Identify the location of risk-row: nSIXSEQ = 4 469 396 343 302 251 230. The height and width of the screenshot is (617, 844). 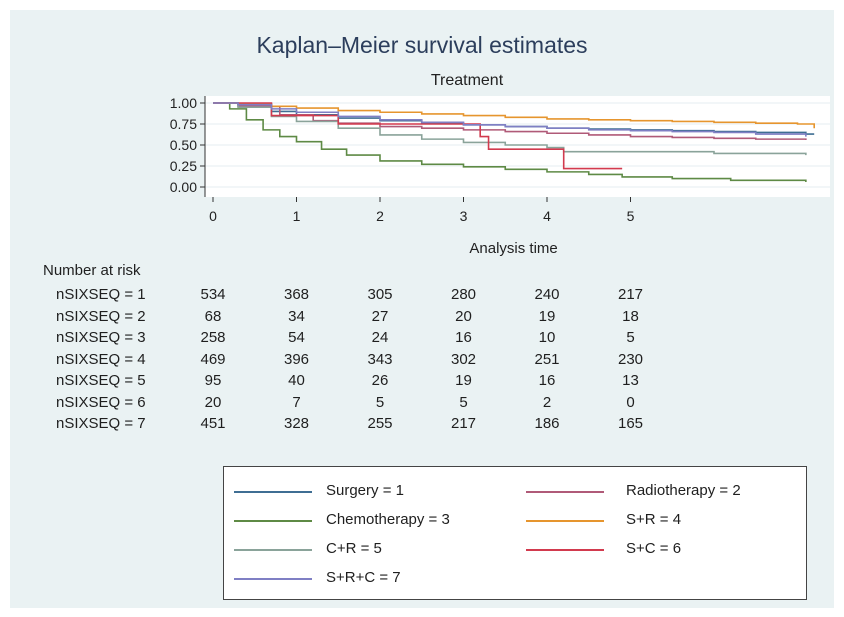
(422, 361).